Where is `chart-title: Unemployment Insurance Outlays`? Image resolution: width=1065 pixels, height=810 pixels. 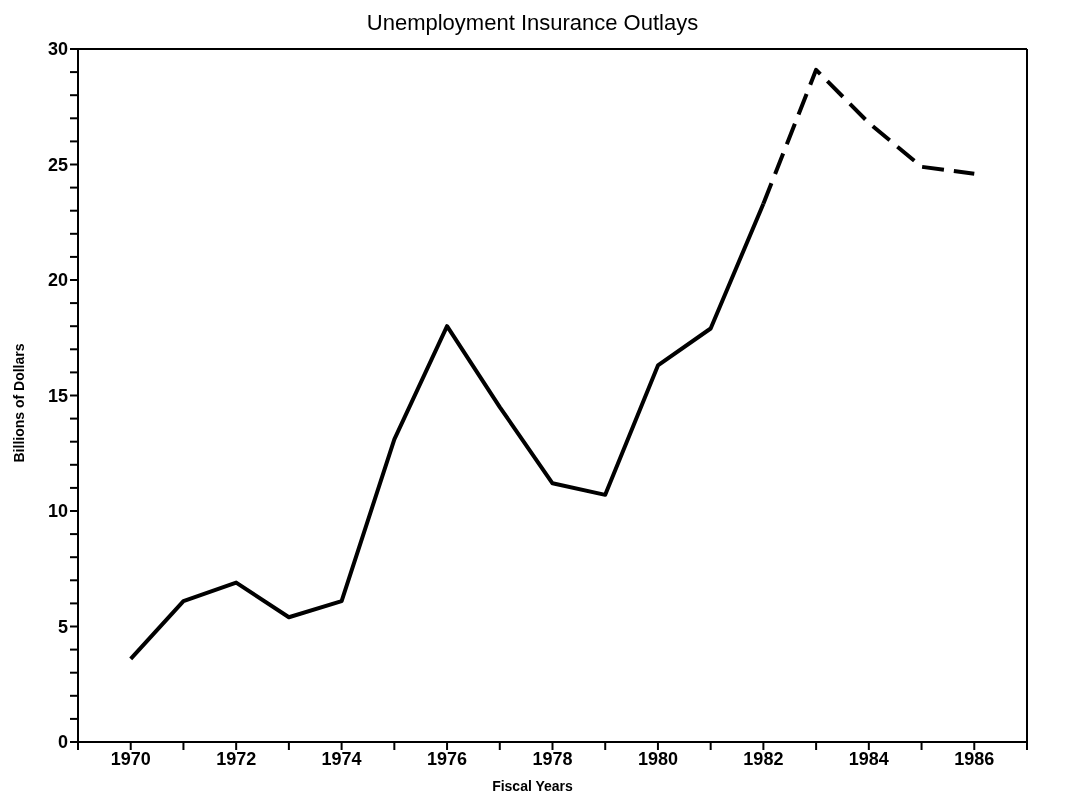
chart-title: Unemployment Insurance Outlays is located at coordinates (532, 23).